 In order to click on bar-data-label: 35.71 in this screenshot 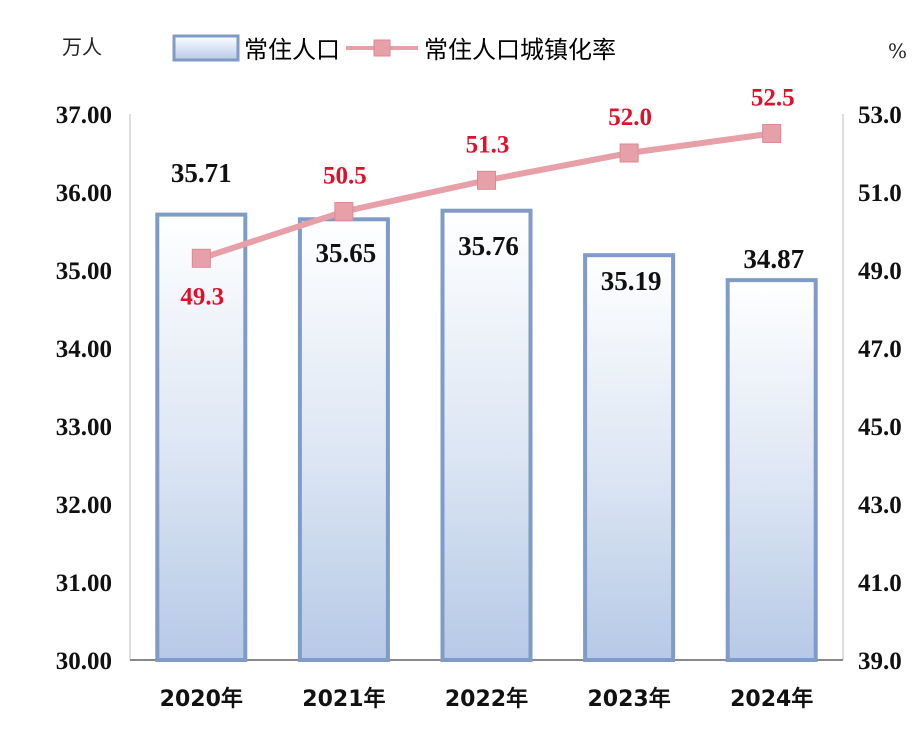, I will do `click(201, 173)`.